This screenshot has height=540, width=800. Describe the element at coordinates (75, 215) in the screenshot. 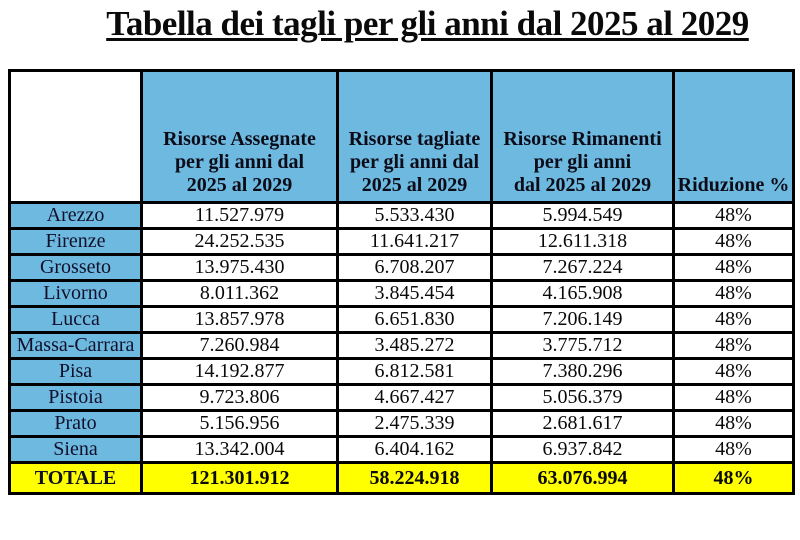

I see `province-cell: Arezzo` at that location.